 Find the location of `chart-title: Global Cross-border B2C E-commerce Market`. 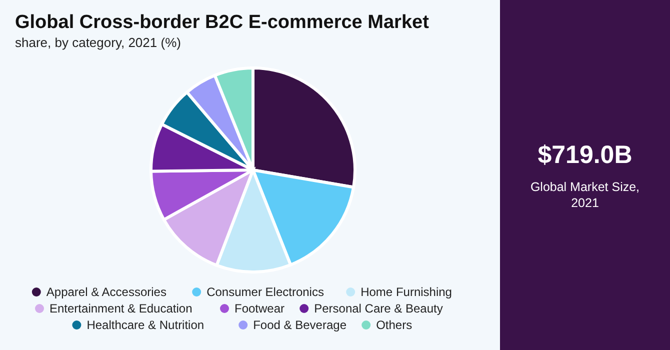

chart-title: Global Cross-border B2C E-commerce Market is located at coordinates (222, 22).